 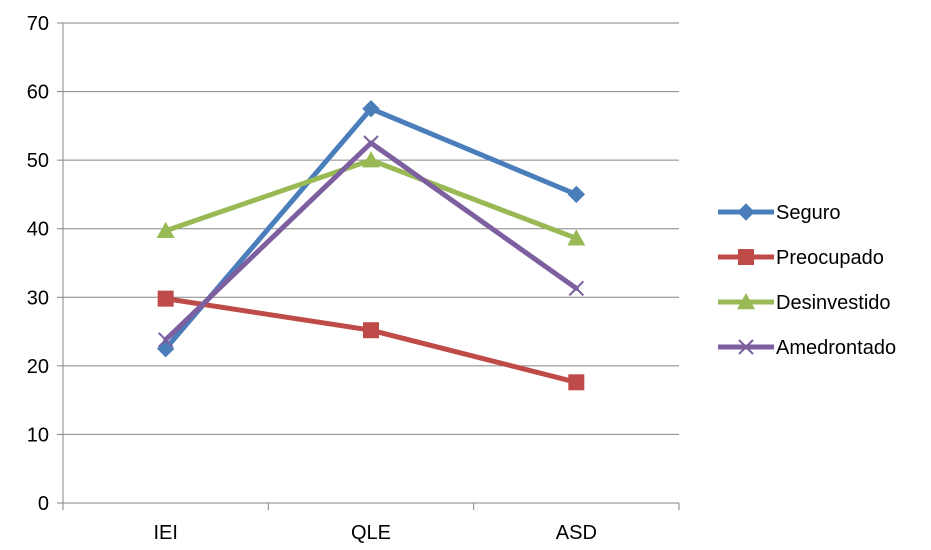 I want to click on y-tick-label: 30, so click(x=38, y=298).